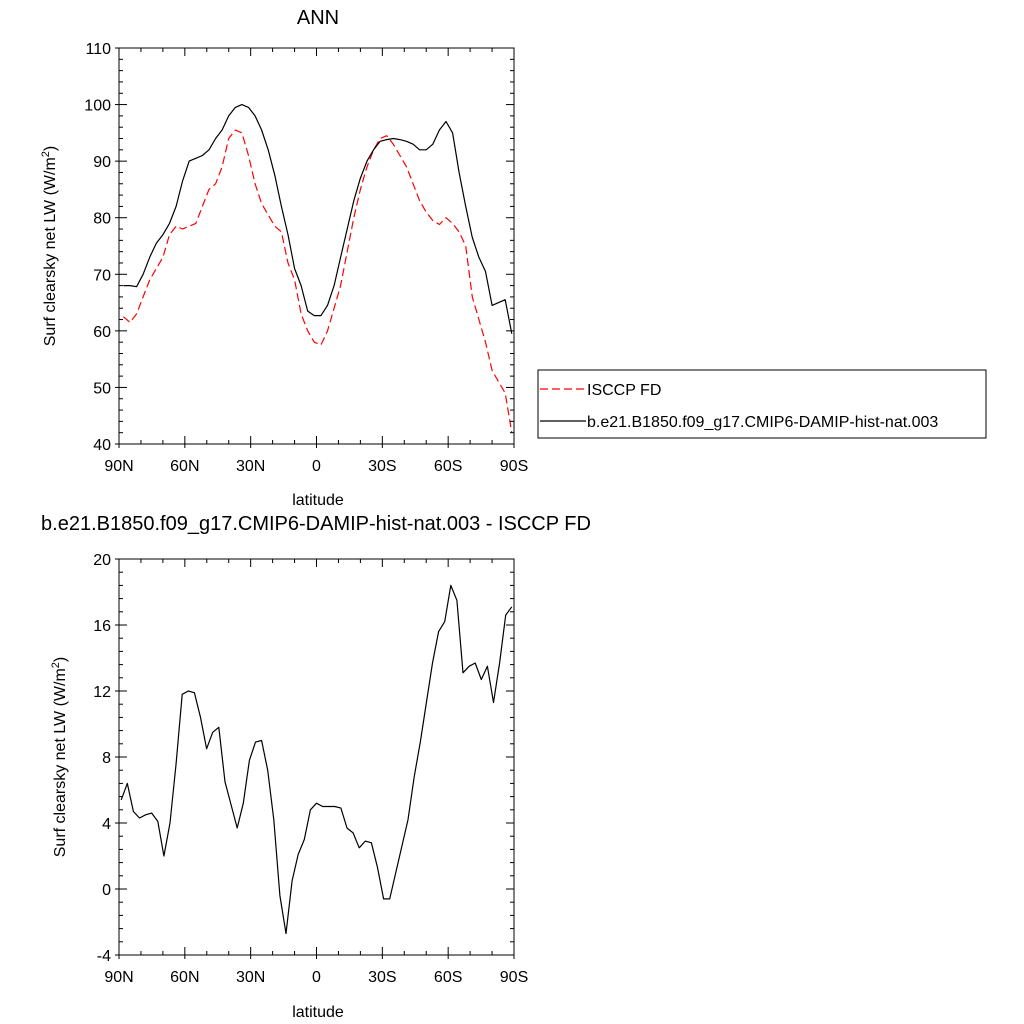 Image resolution: width=1024 pixels, height=1024 pixels. I want to click on bottom-y-tick-label: 12, so click(102, 692).